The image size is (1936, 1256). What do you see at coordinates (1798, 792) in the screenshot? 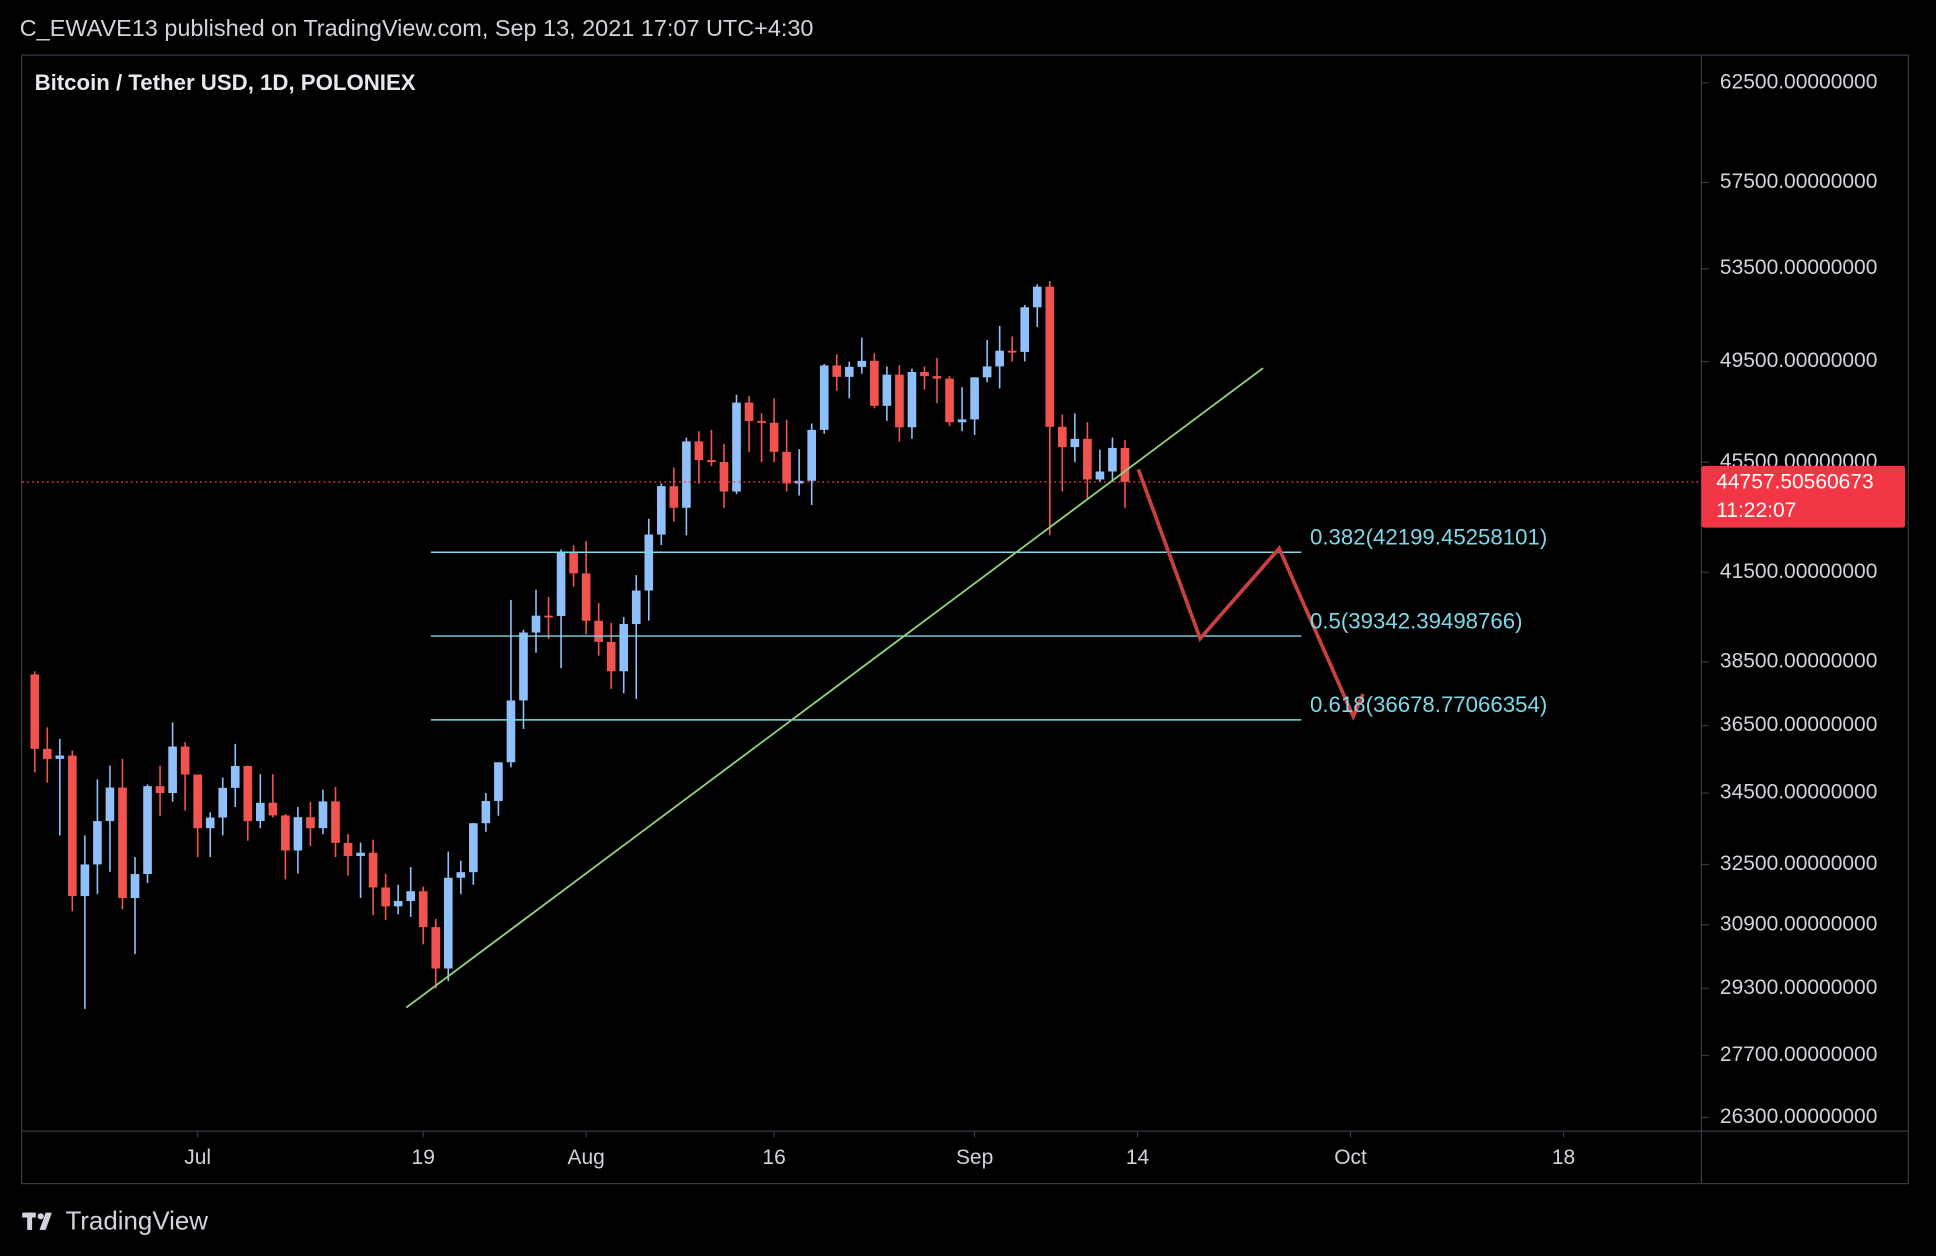
I see `y-tick-label: 34500.00000000` at bounding box center [1798, 792].